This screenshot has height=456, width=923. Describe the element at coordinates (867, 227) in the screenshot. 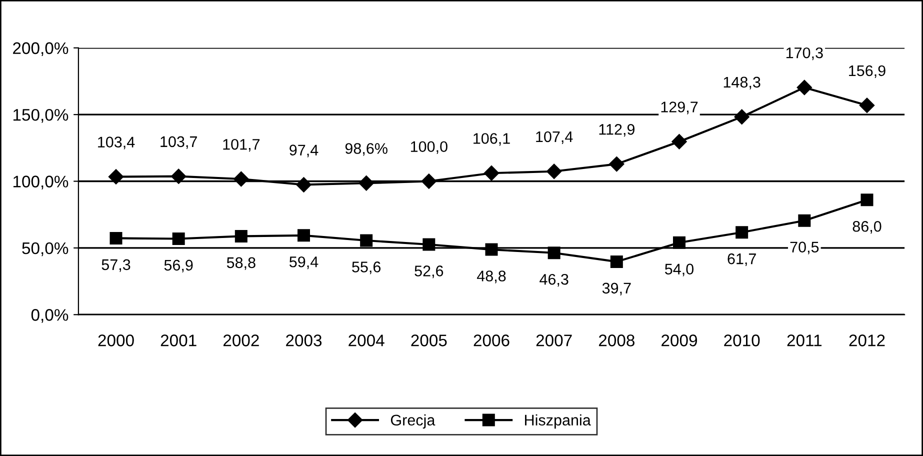

I see `data-label: 86,0` at that location.